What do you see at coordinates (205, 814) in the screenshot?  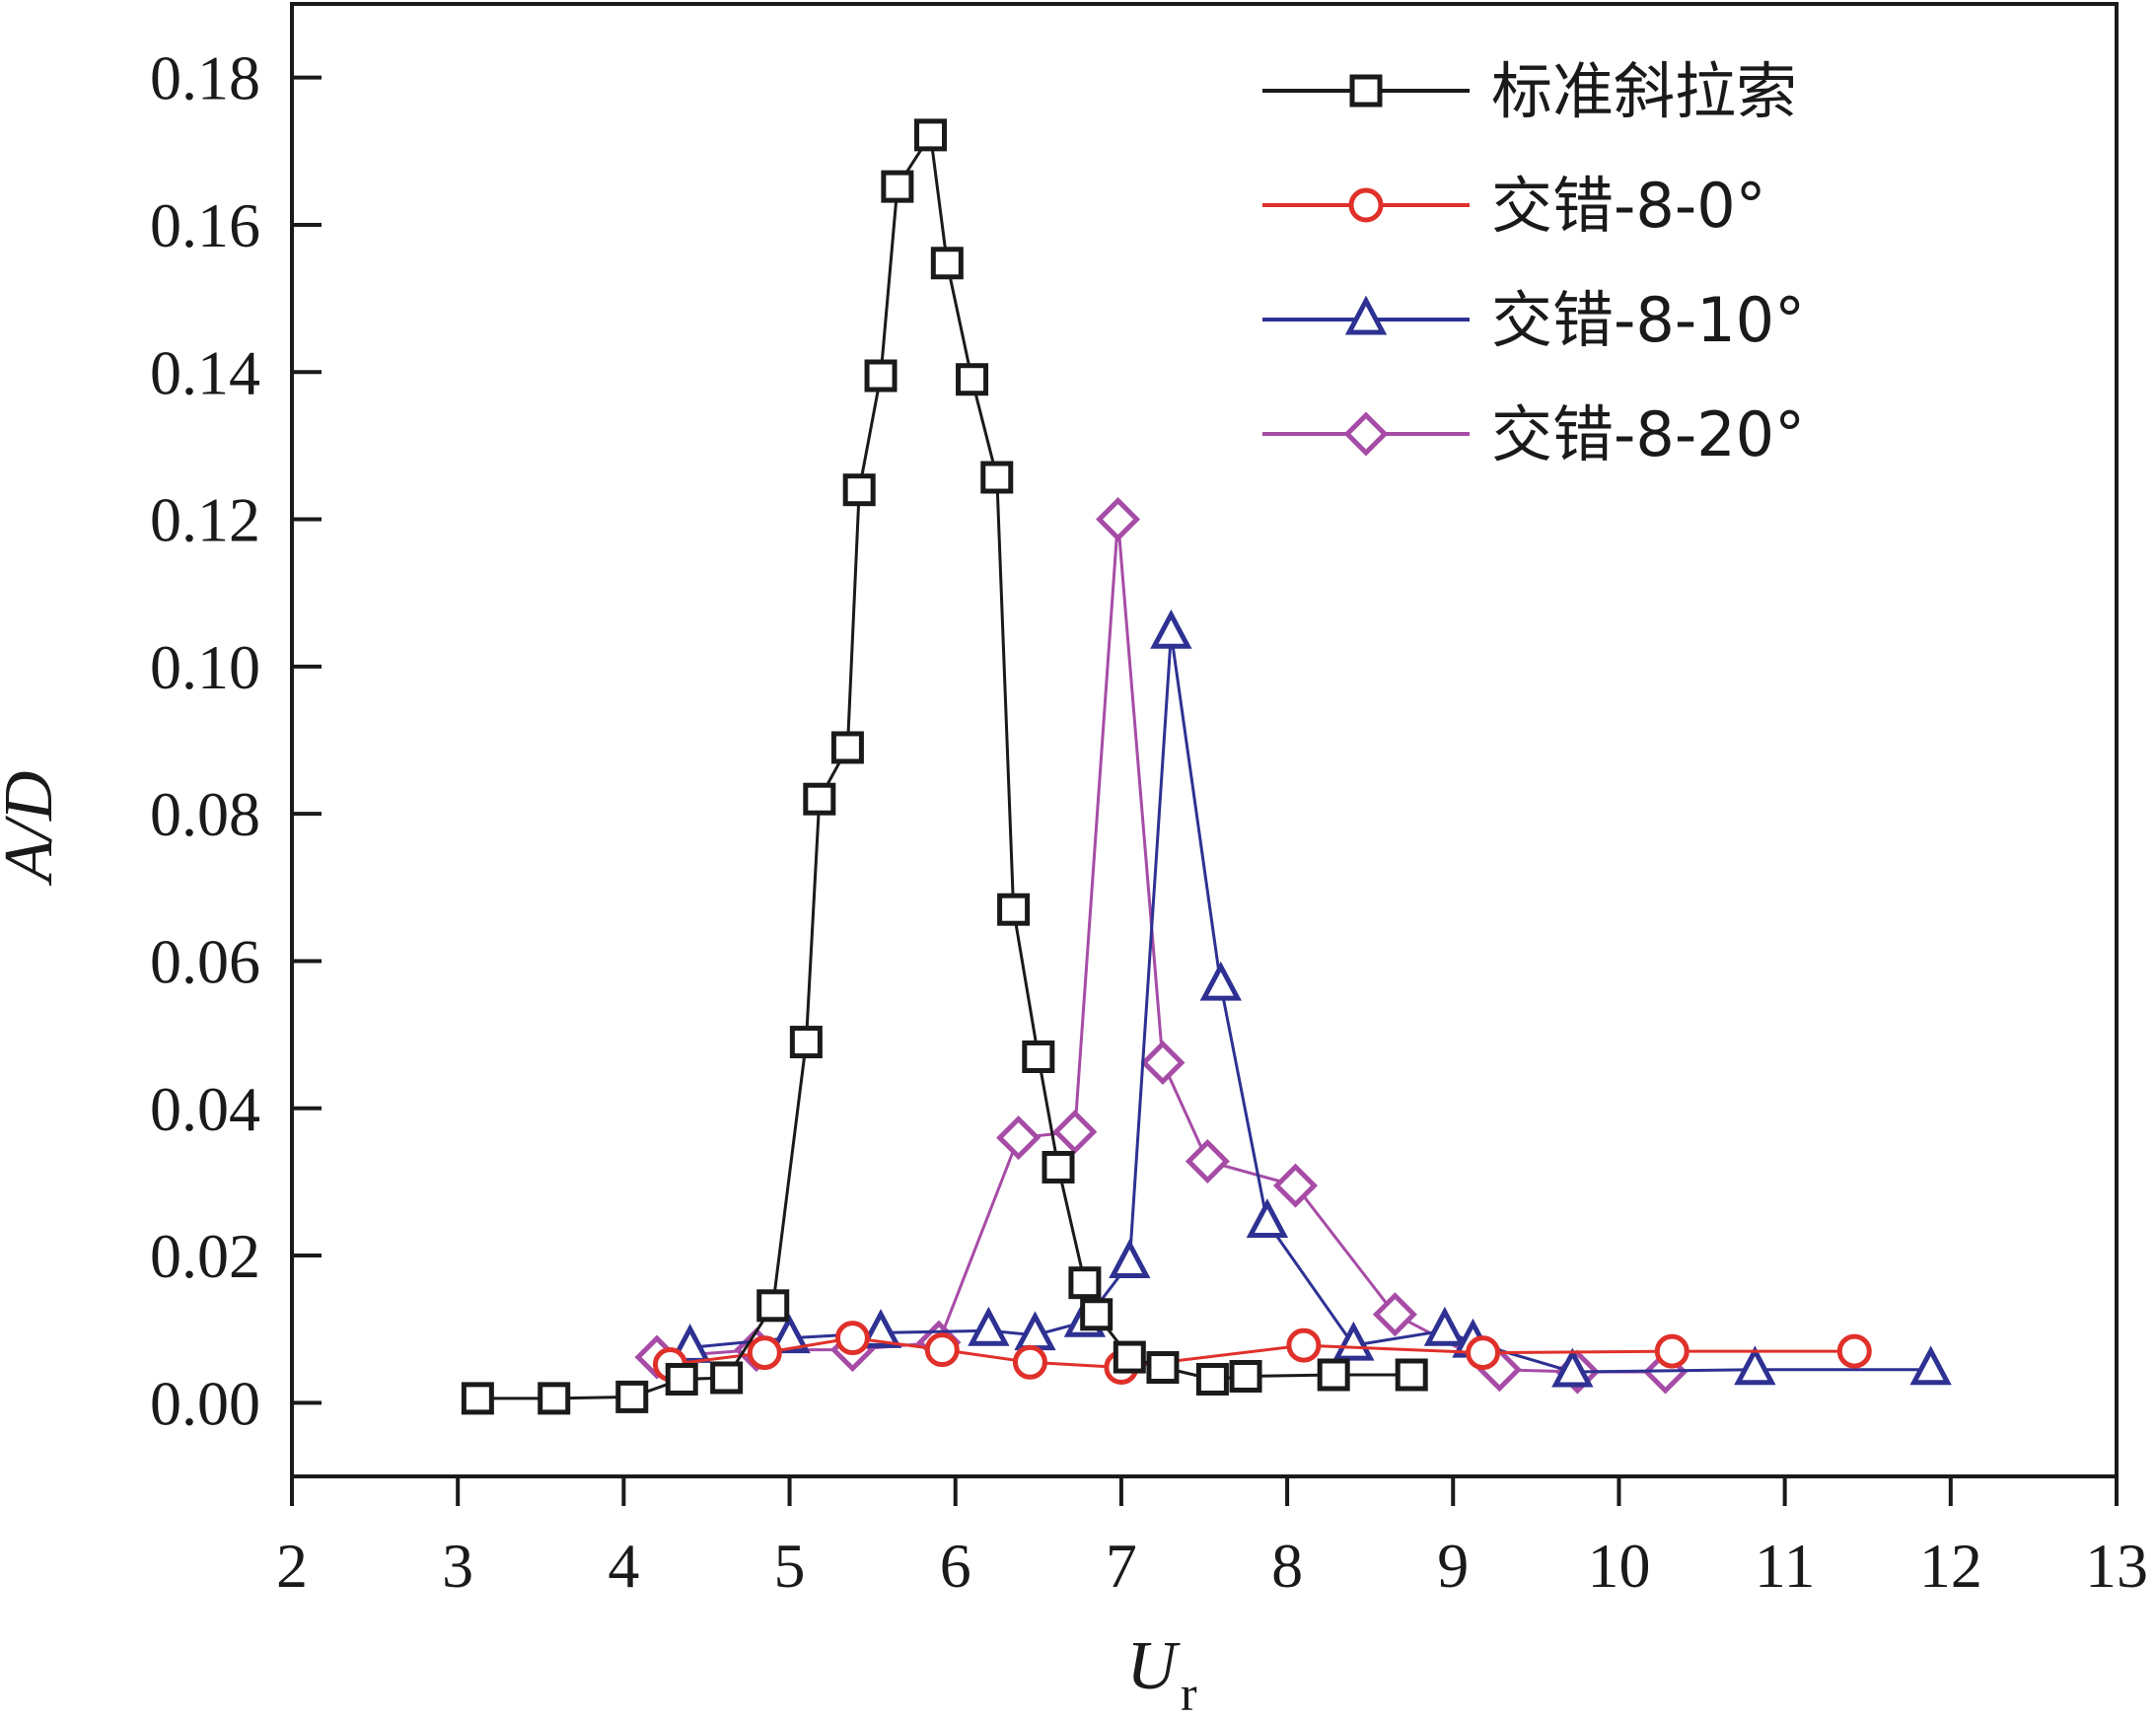 I see `y-tick-label: 0.08` at bounding box center [205, 814].